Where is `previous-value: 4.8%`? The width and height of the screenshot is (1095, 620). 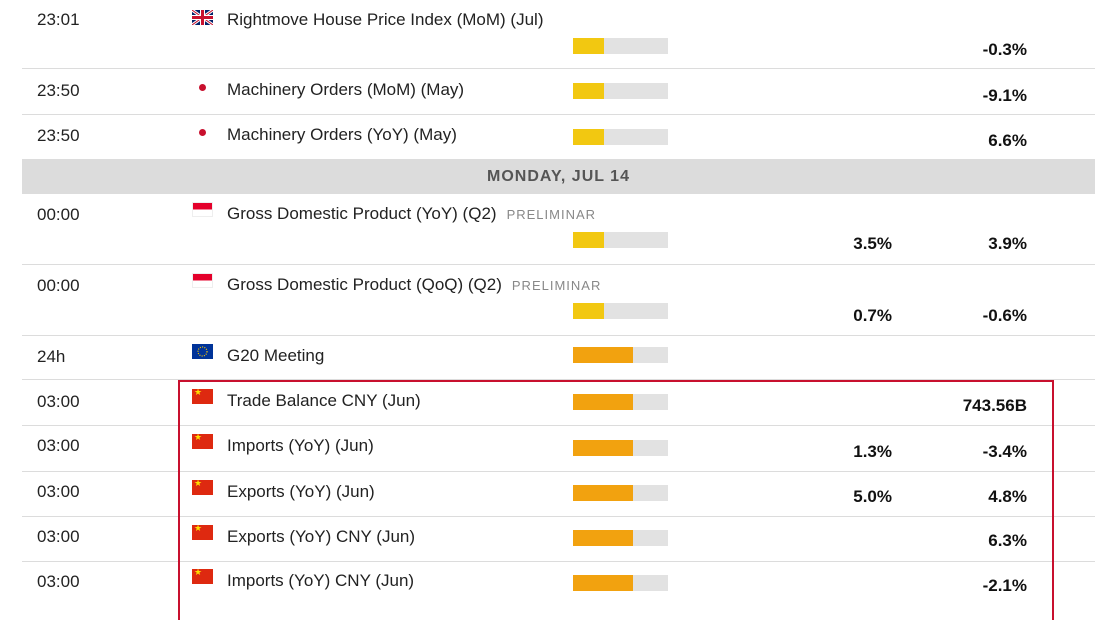
previous-value: 4.8% is located at coordinates (1007, 496).